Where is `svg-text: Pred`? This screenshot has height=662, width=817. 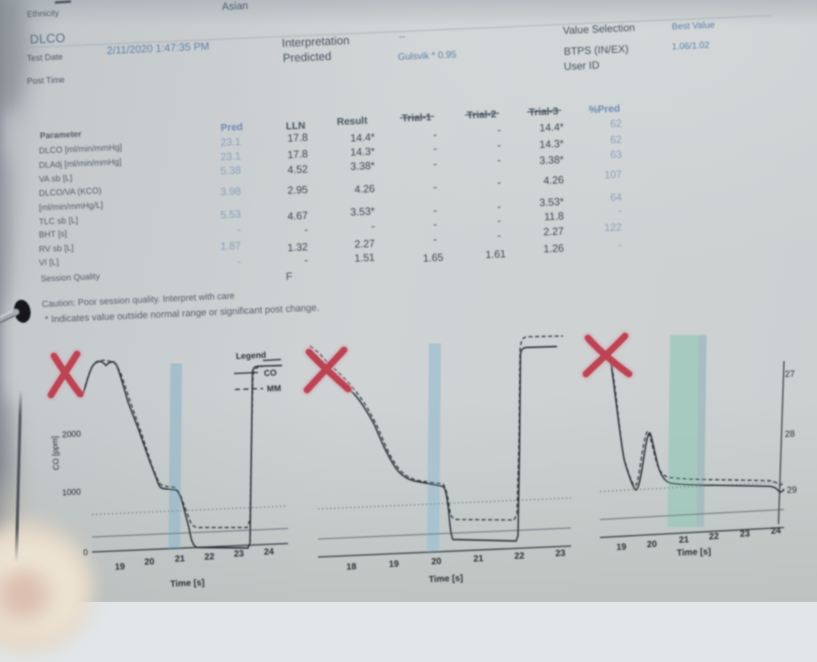 svg-text: Pred is located at coordinates (231, 128).